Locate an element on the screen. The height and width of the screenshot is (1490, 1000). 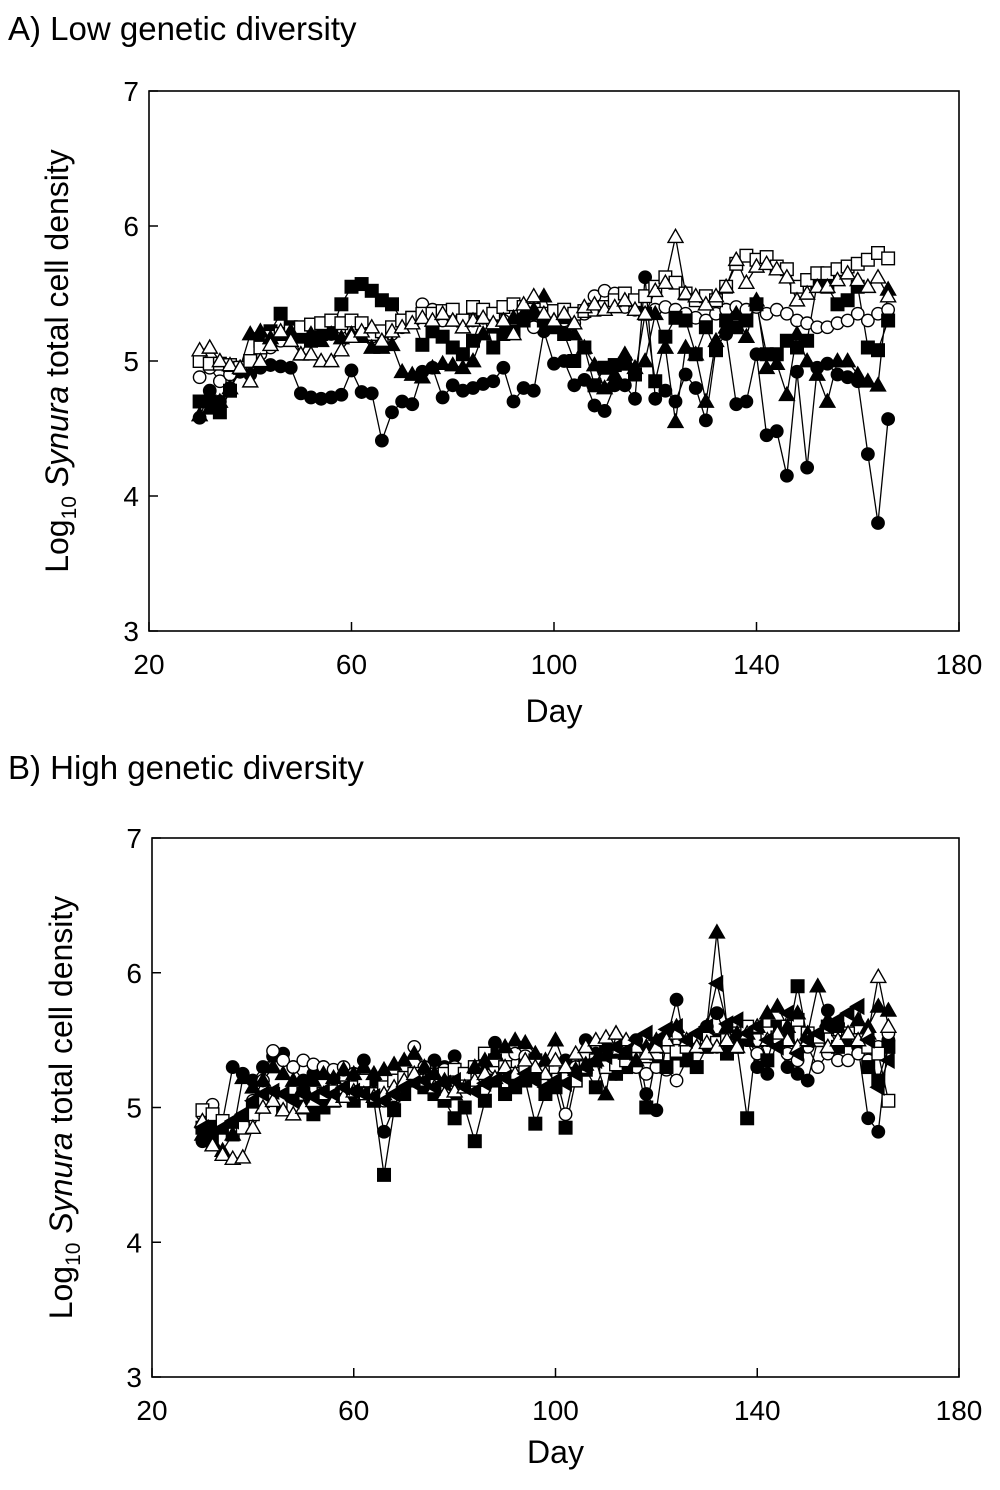
panel-label: A) is located at coordinates (29, 28).